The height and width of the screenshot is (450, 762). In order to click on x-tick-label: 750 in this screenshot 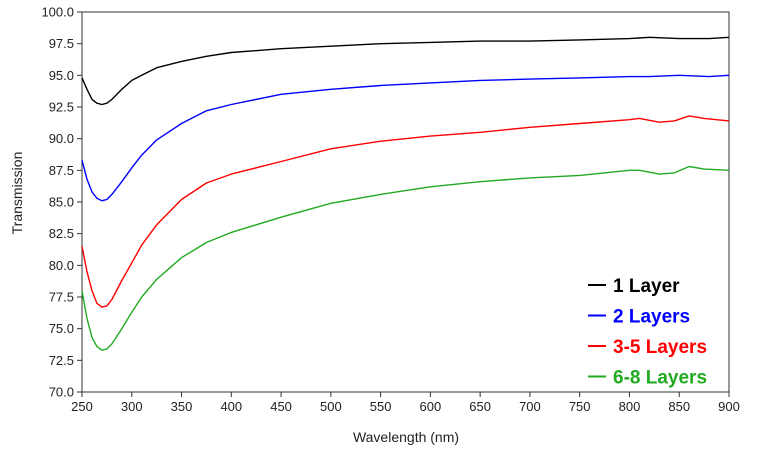, I will do `click(580, 406)`.